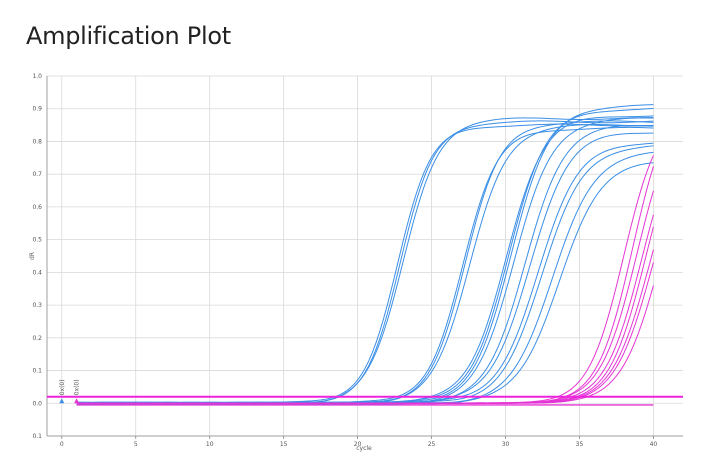  I want to click on x-axis-label: cycle, so click(364, 448).